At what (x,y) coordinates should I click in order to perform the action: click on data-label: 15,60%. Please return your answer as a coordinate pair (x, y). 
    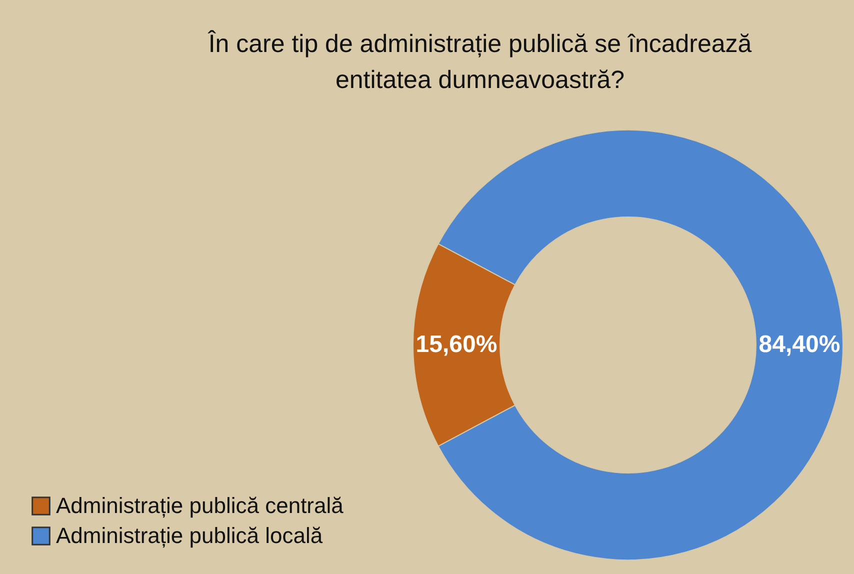
    Looking at the image, I should click on (457, 344).